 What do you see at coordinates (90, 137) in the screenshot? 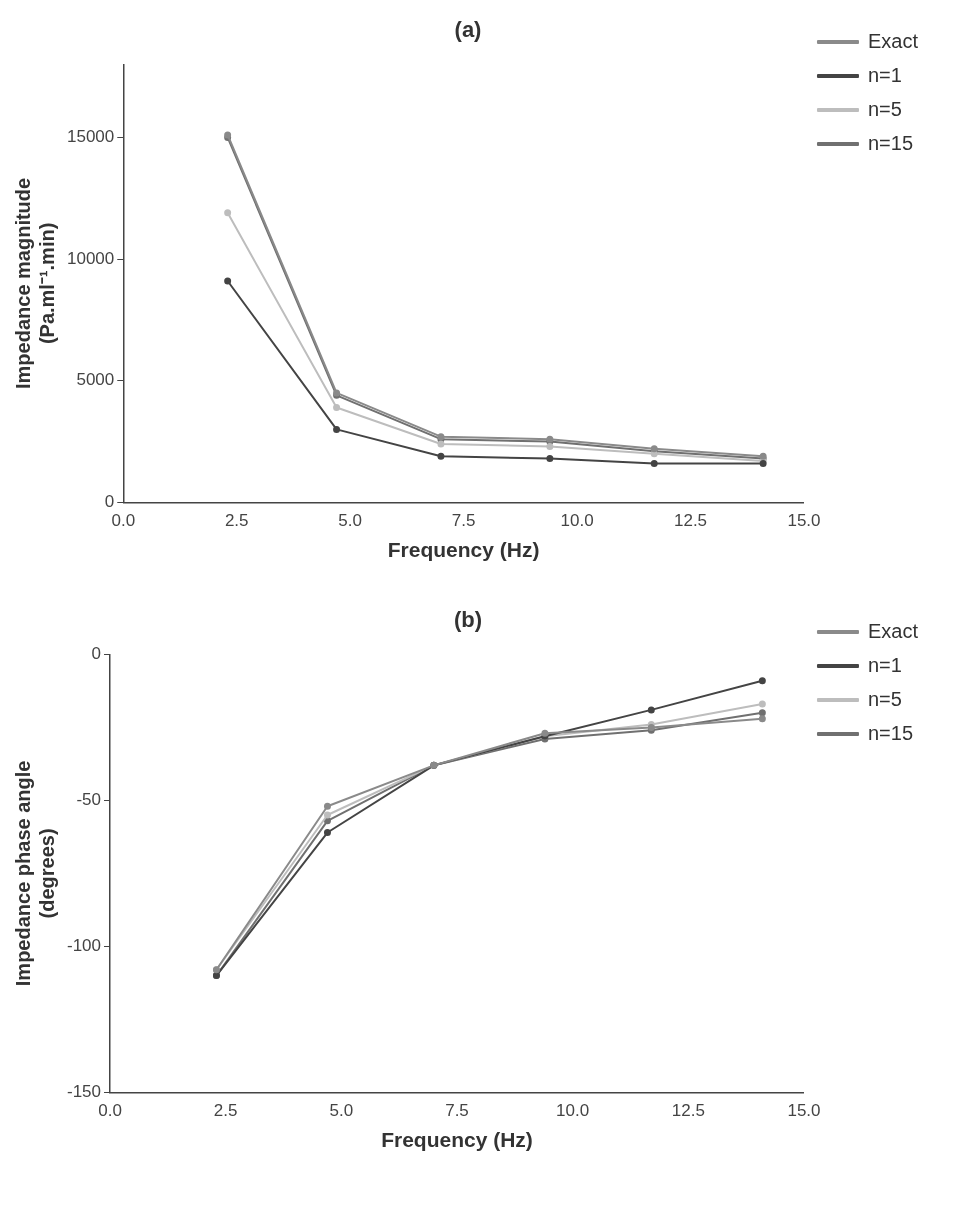
I see `y-tick-label: 15000` at bounding box center [90, 137].